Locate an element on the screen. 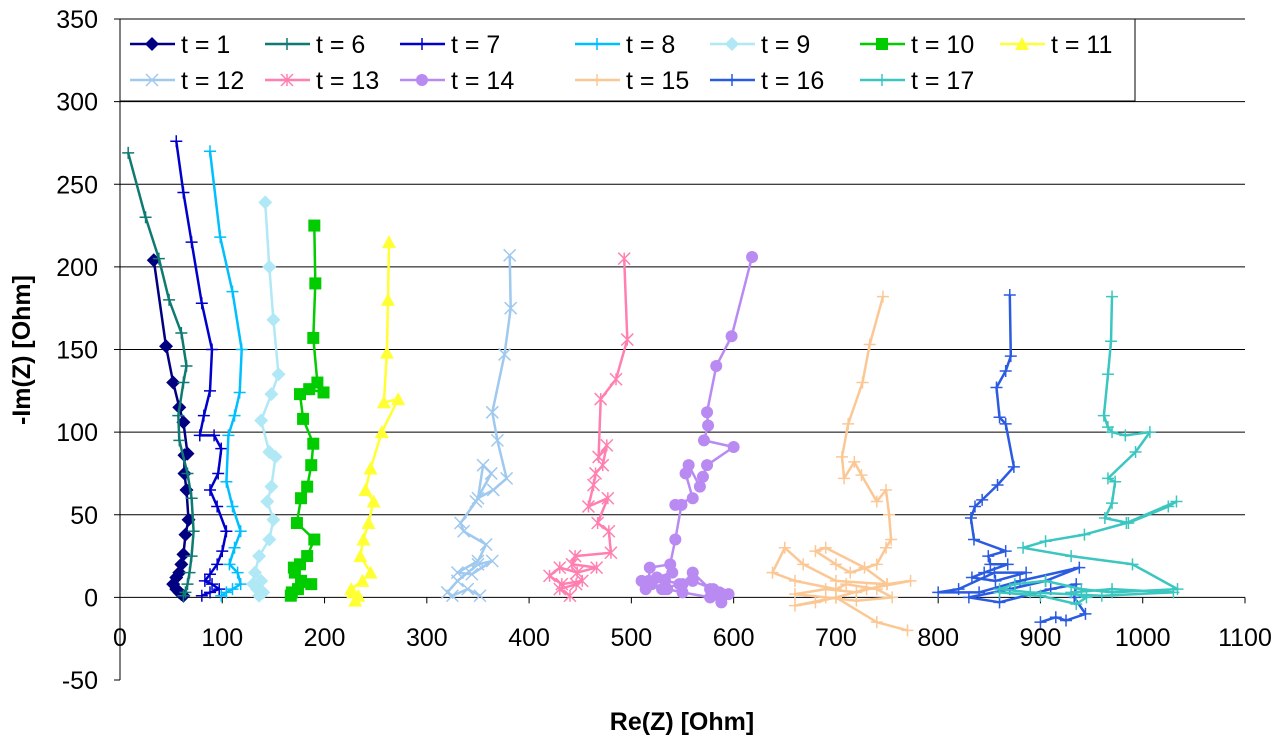 Image resolution: width=1288 pixels, height=738 pixels. series-line is located at coordinates (201, 369).